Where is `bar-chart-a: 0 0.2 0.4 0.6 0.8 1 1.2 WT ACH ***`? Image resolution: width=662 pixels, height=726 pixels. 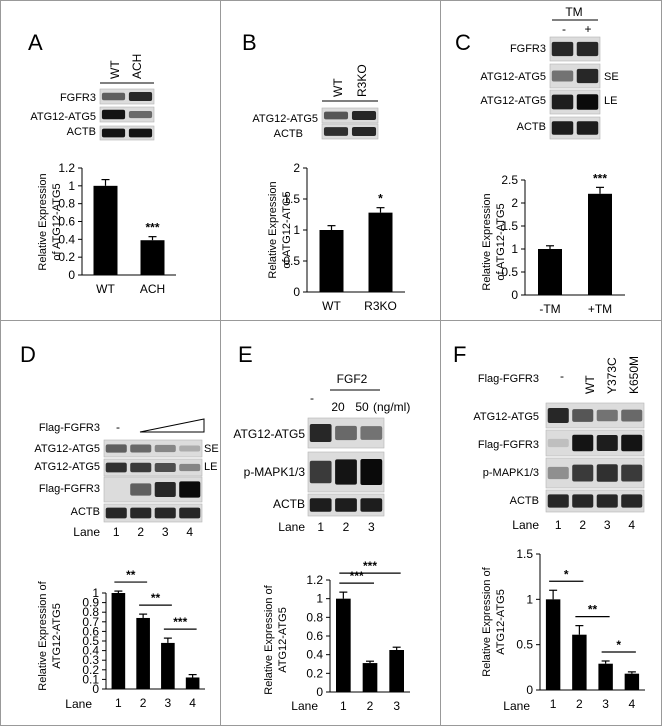
bar-chart-a: 0 0.2 0.4 0.6 0.8 1 1.2 WT ACH *** is located at coordinates (117, 228).